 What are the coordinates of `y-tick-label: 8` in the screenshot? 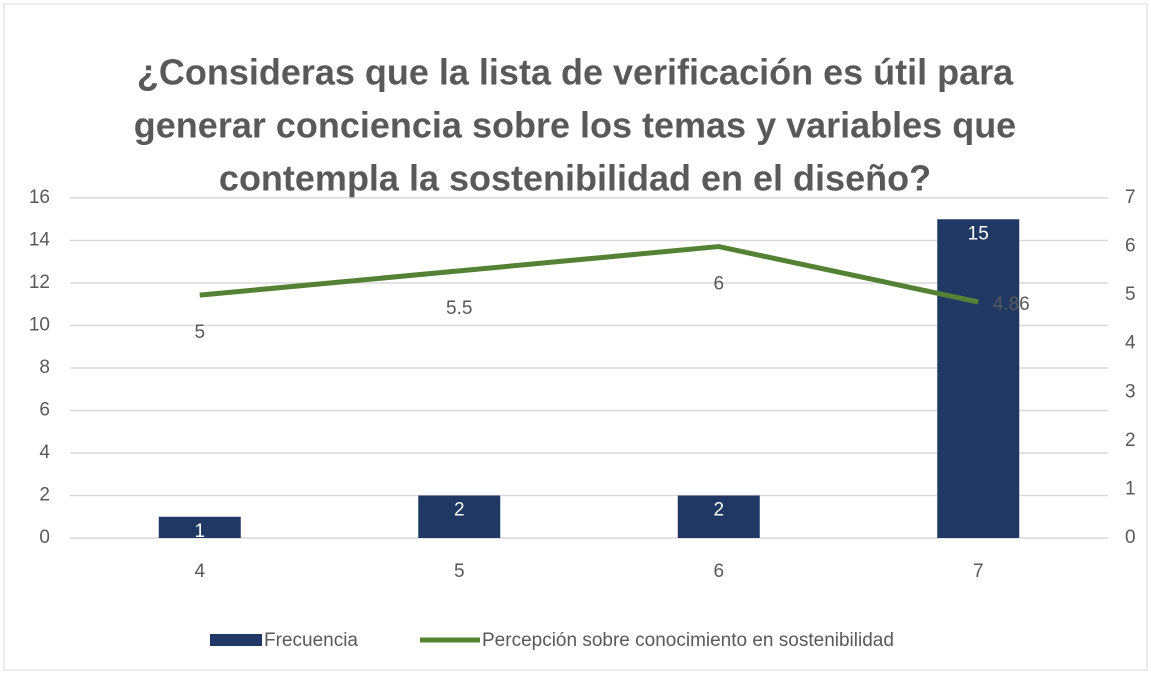 It's located at (44, 367).